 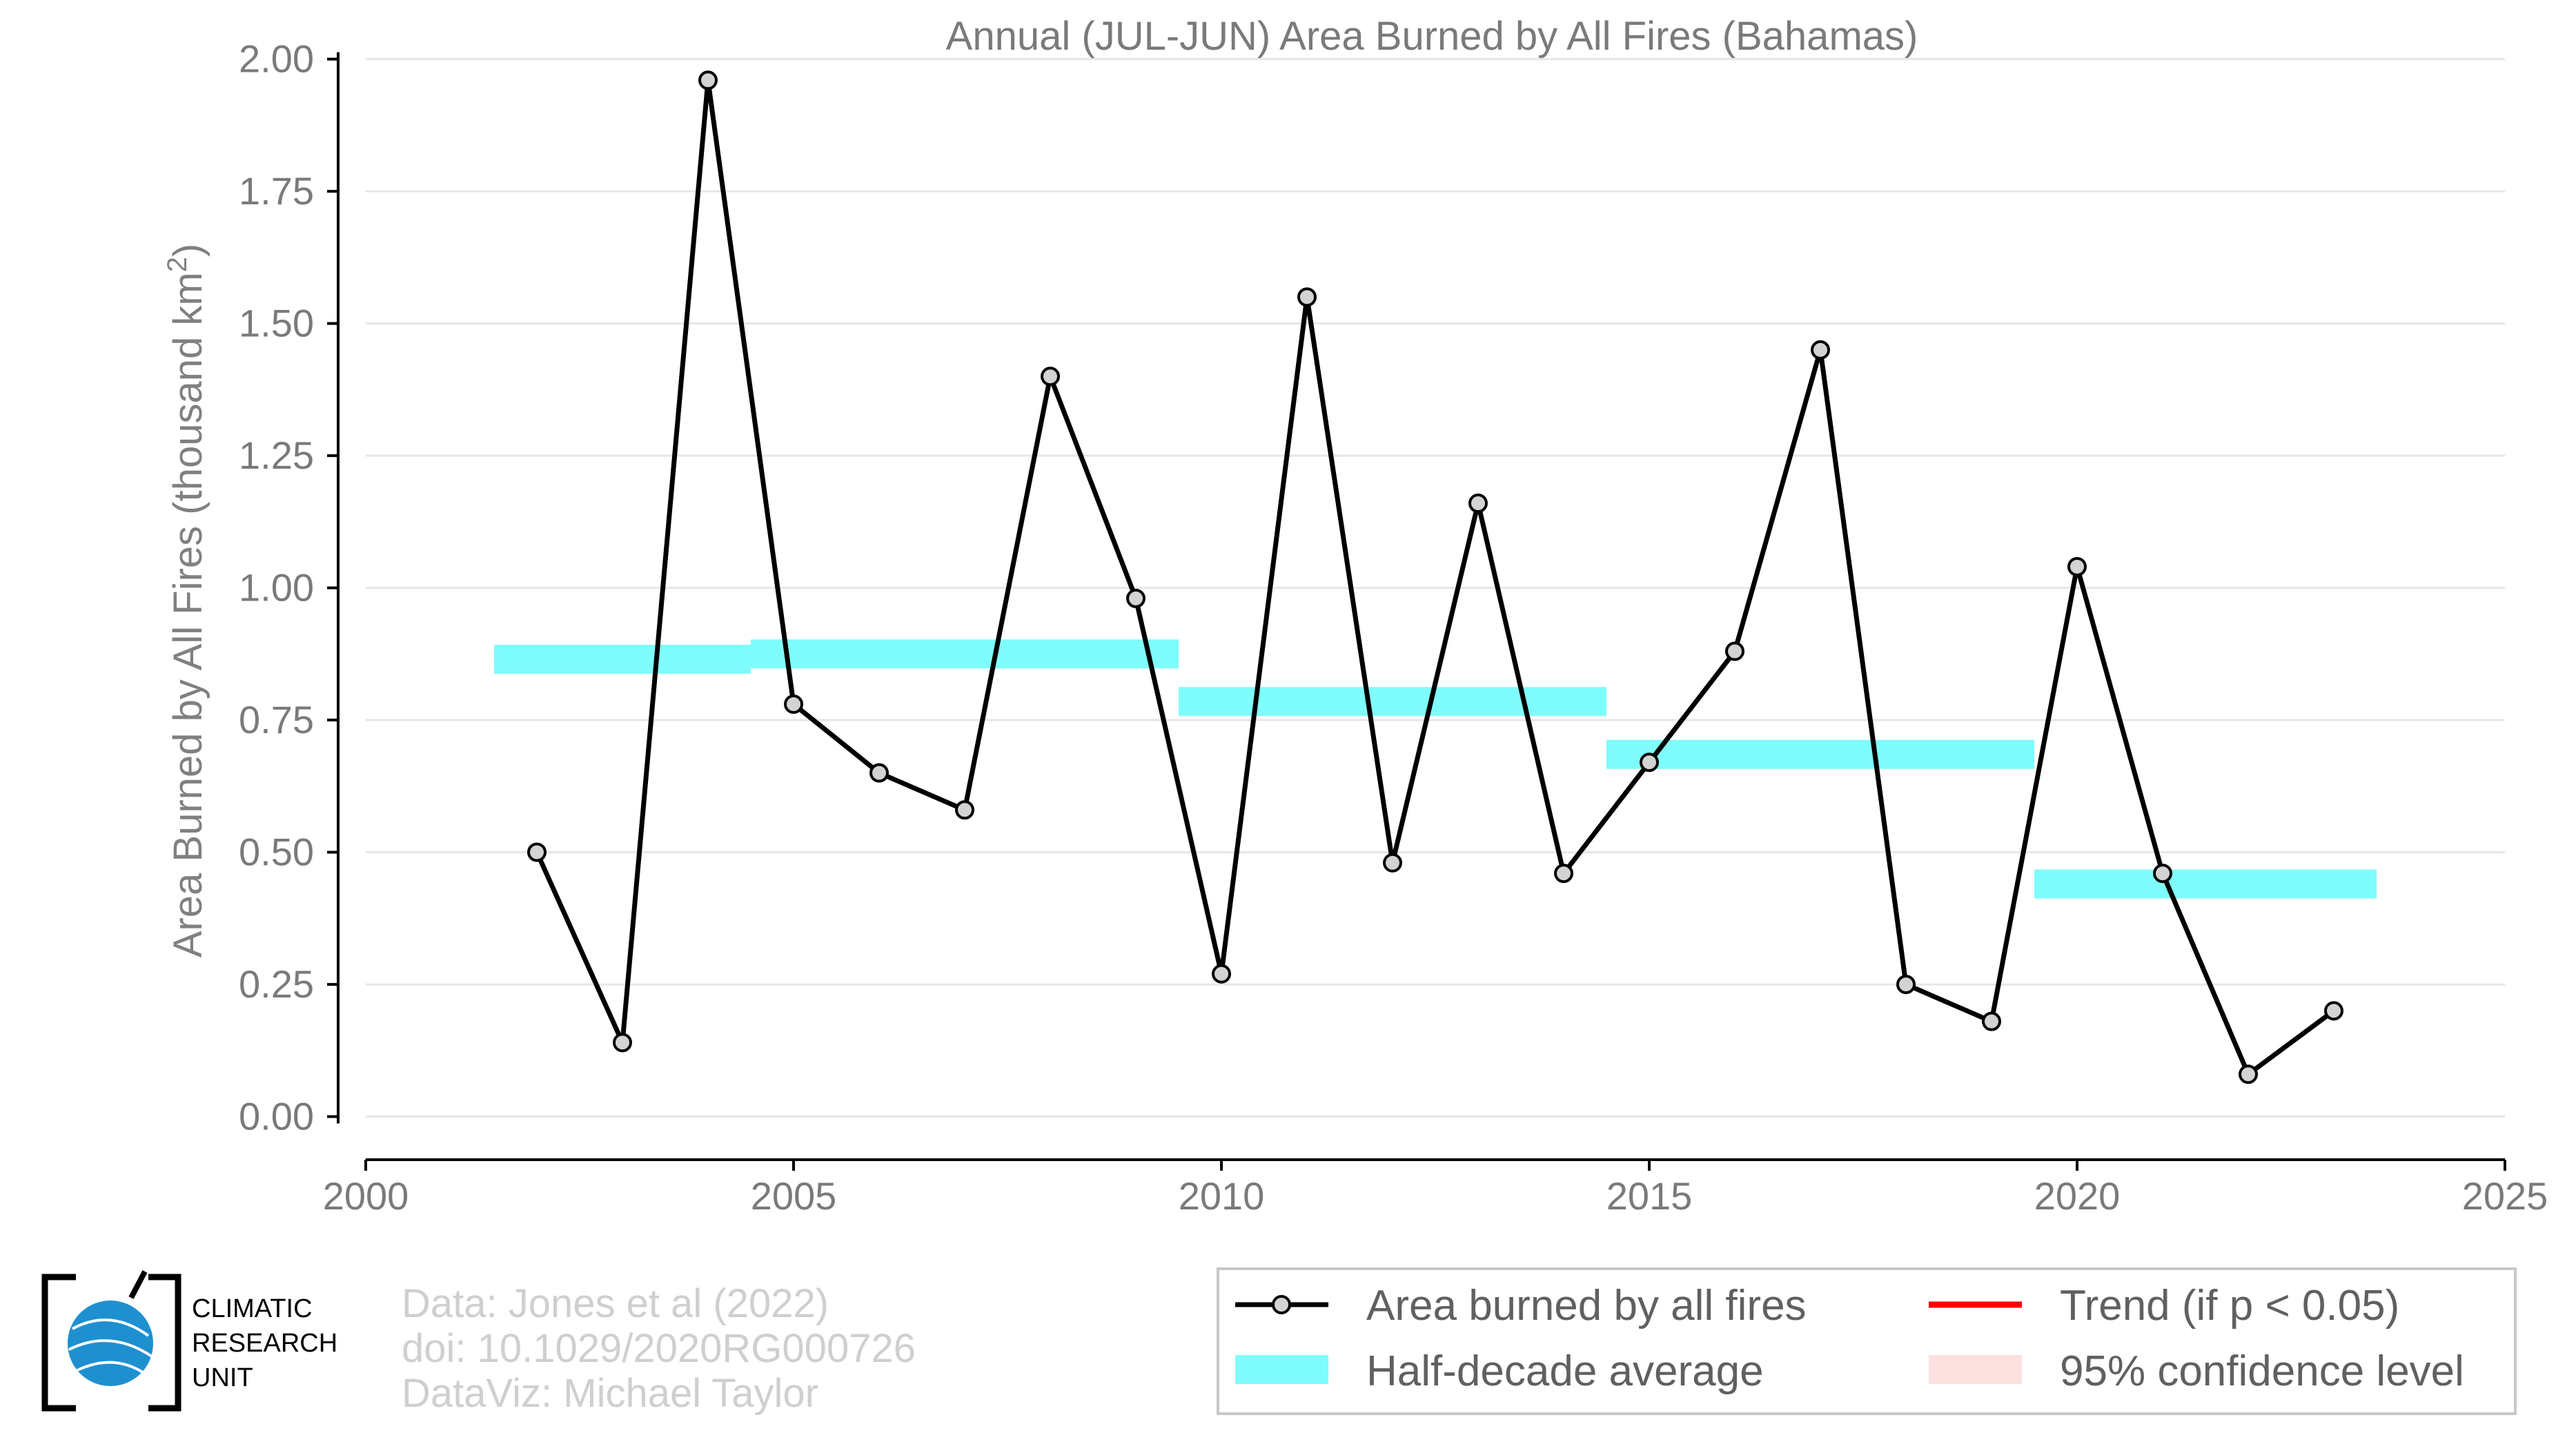 What do you see at coordinates (276, 588) in the screenshot?
I see `y-tick-label: 1.00` at bounding box center [276, 588].